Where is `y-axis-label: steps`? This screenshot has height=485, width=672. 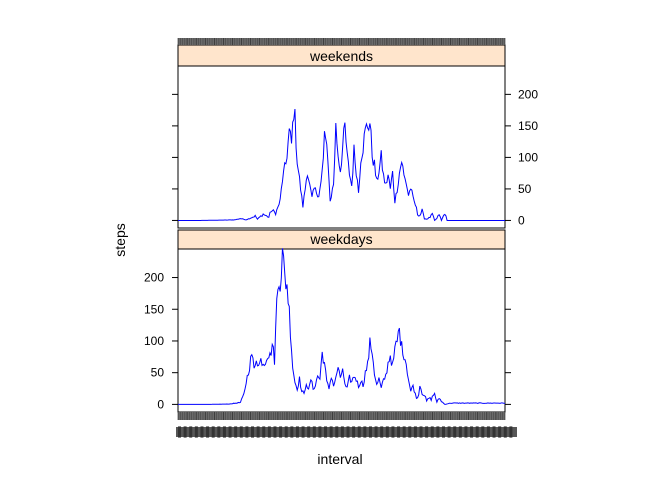 y-axis-label: steps is located at coordinates (120, 239).